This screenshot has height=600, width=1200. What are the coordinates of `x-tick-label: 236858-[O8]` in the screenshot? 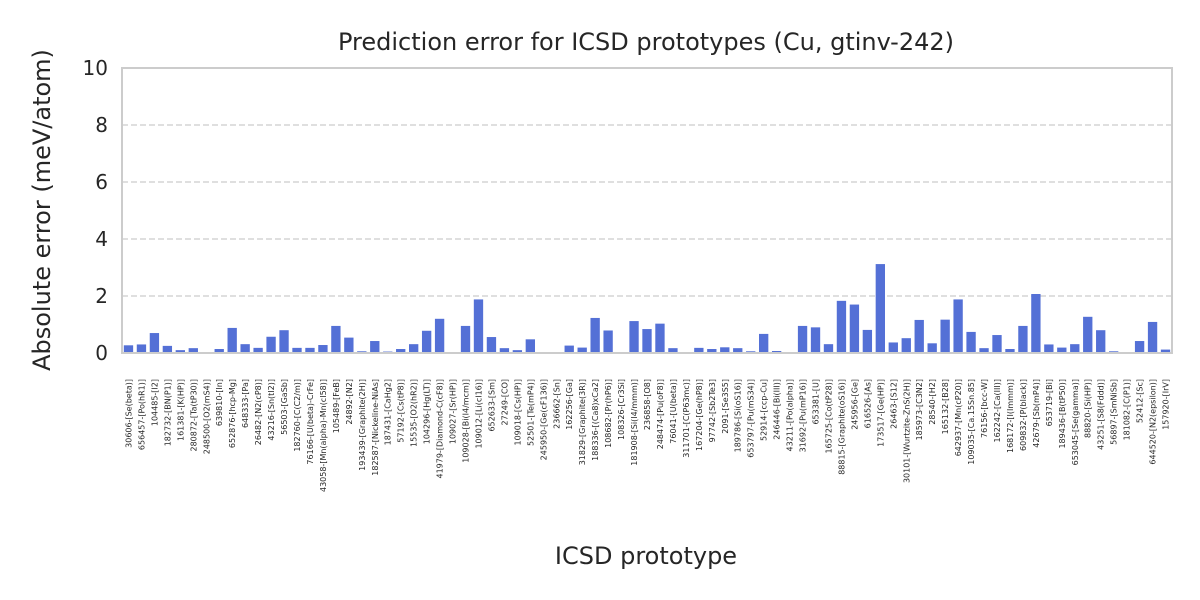 It's located at (647, 404).